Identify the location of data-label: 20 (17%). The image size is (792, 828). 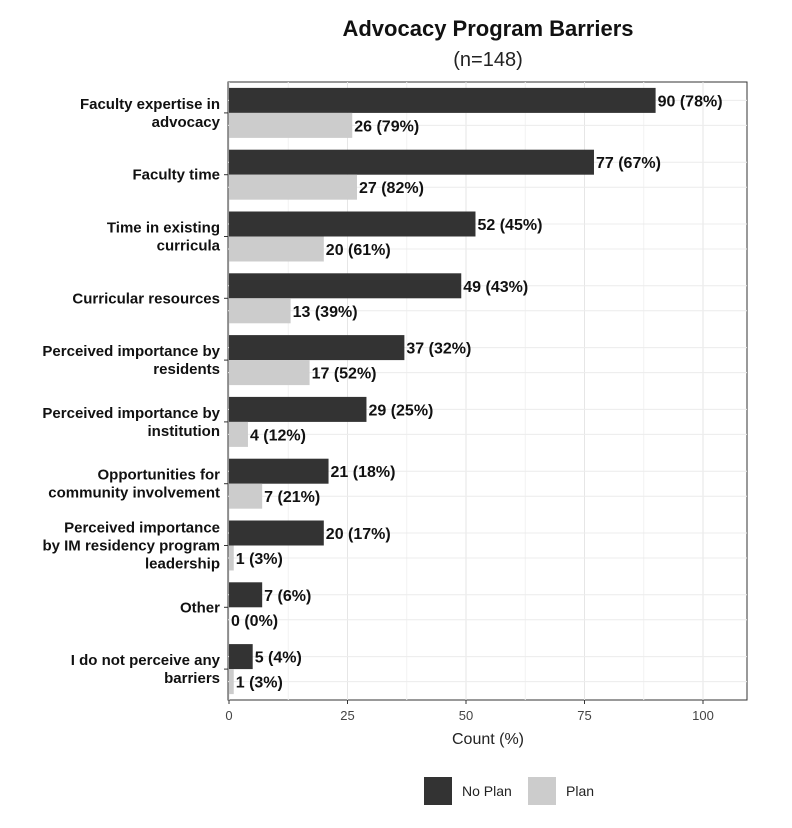
(358, 534).